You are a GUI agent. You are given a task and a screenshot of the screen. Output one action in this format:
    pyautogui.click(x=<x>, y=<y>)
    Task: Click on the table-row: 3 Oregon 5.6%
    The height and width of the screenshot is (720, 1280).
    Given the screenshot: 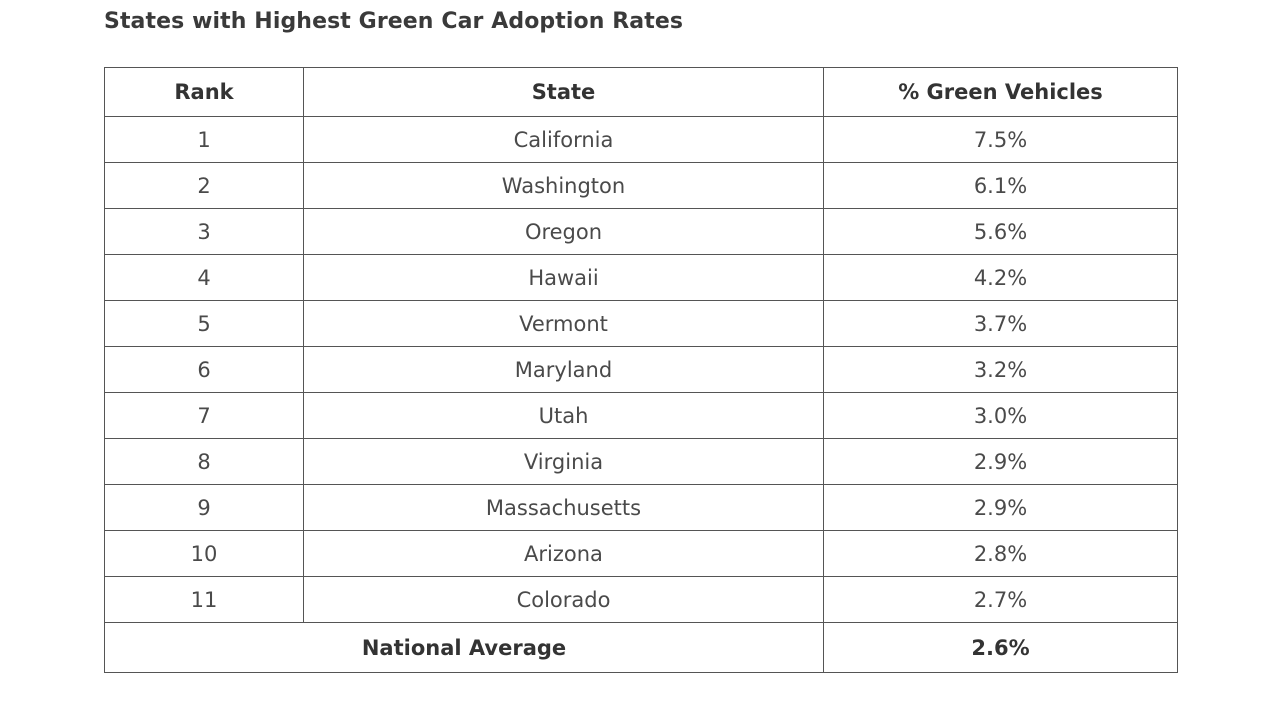 What is the action you would take?
    pyautogui.click(x=641, y=231)
    